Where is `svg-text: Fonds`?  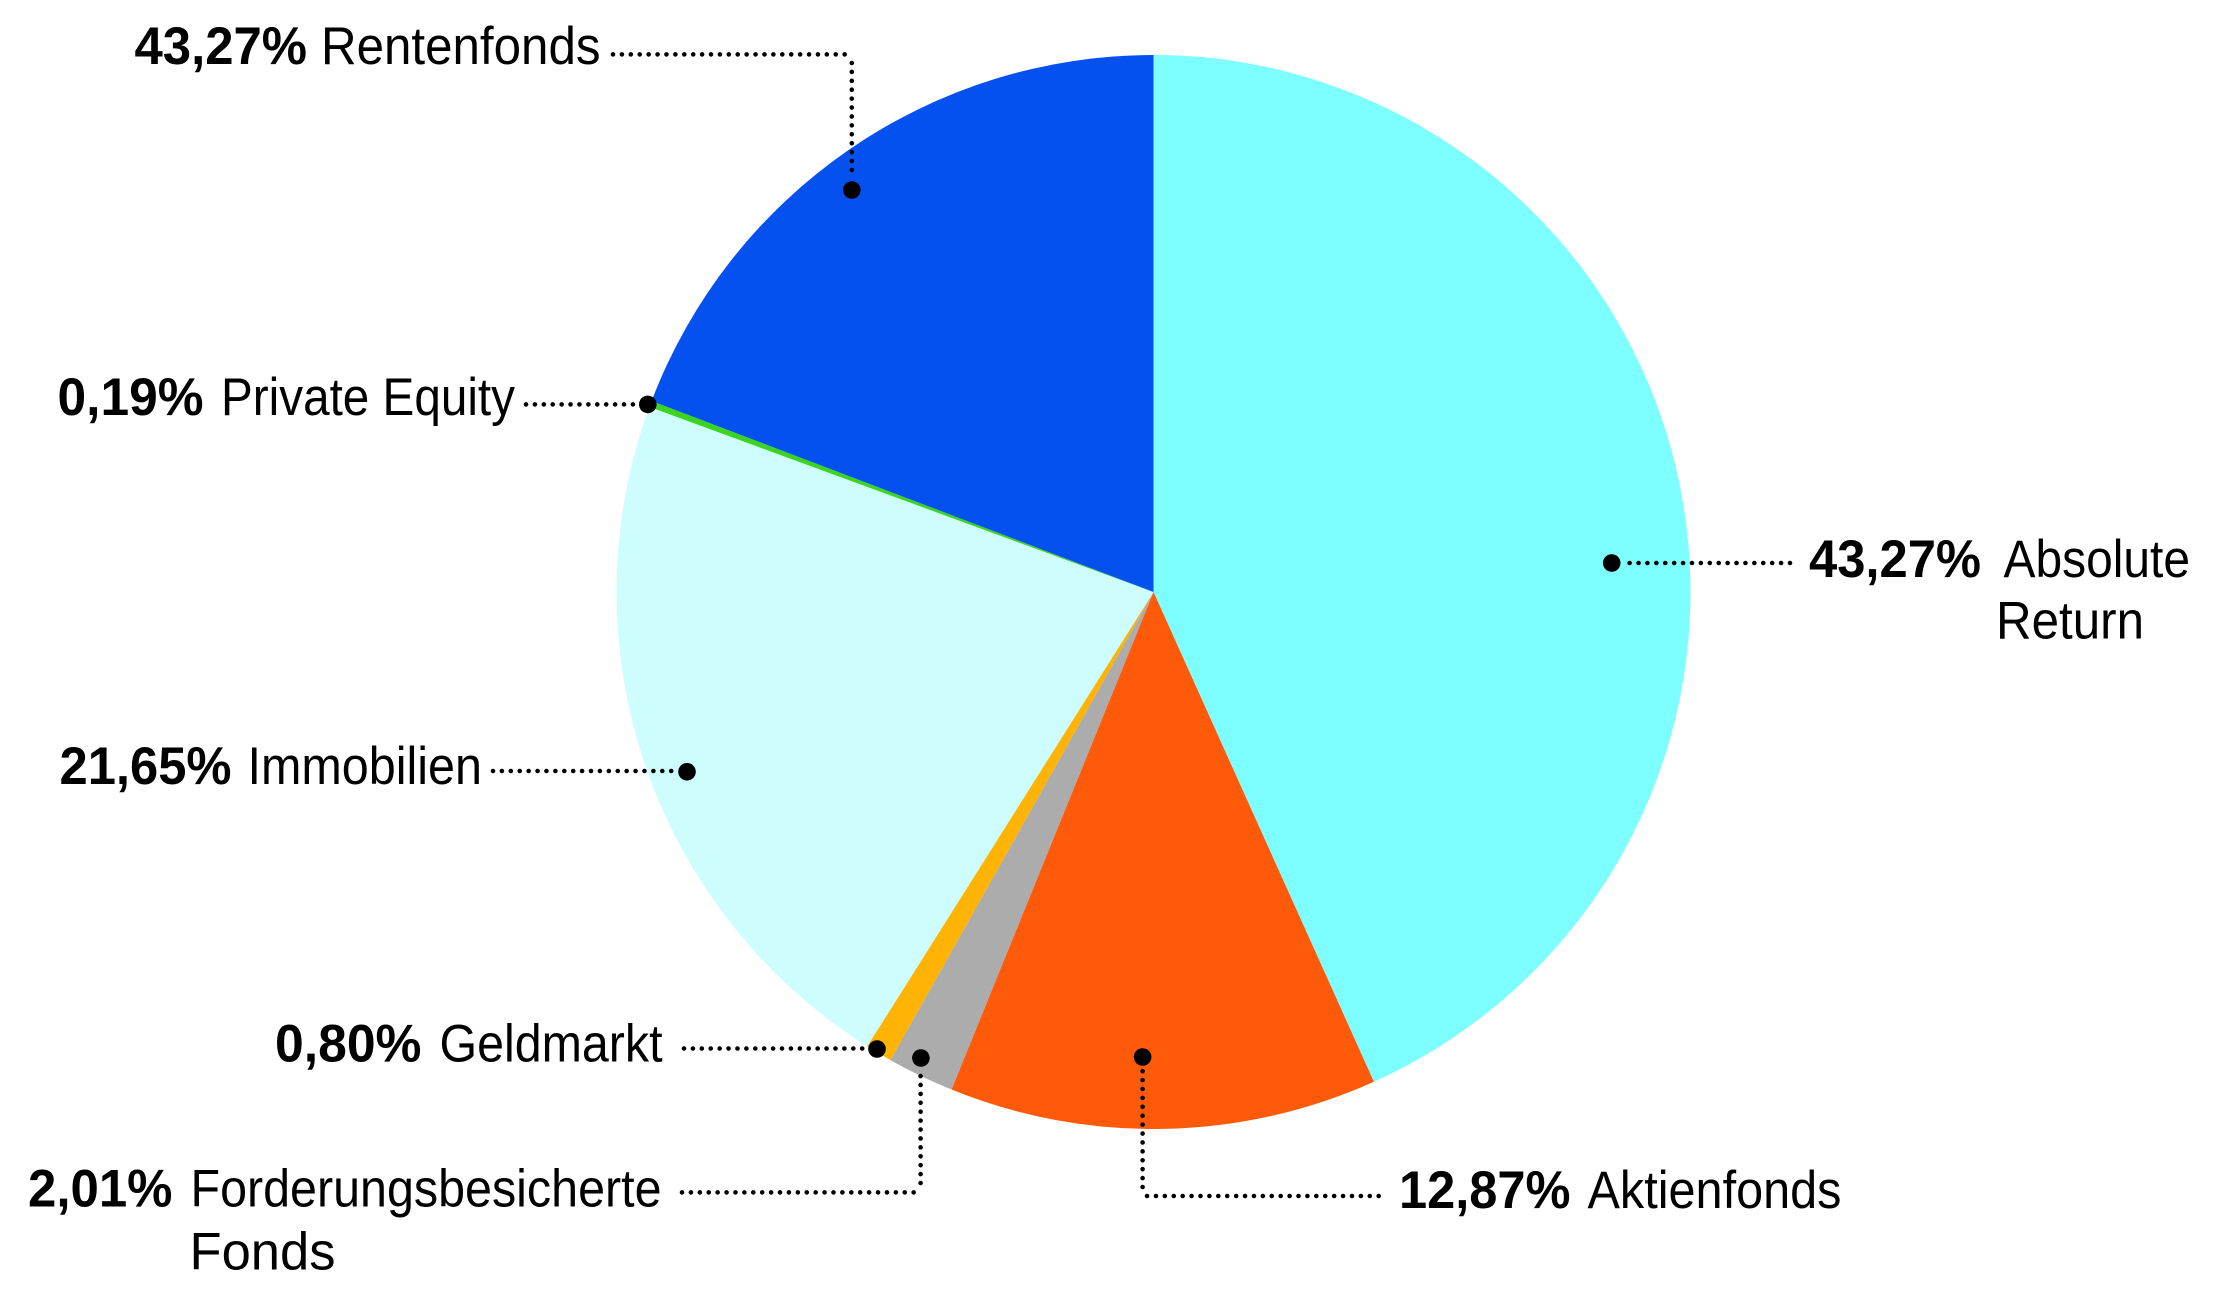 svg-text: Fonds is located at coordinates (263, 1252).